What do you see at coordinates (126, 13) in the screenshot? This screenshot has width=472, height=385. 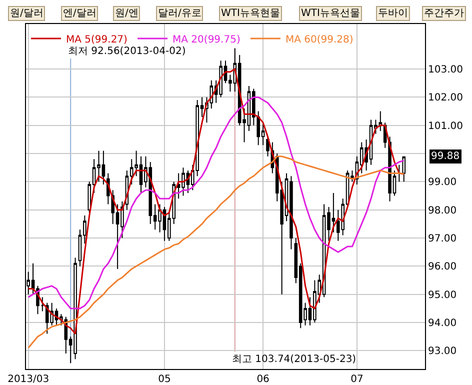 I see `text: 원/엔` at bounding box center [126, 13].